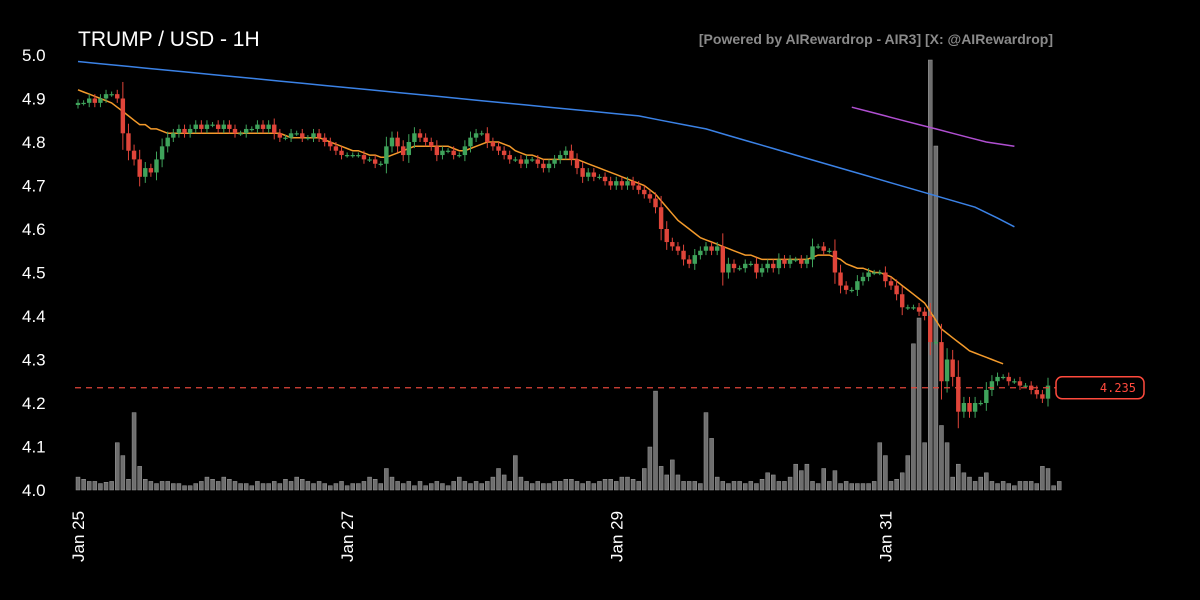  Describe the element at coordinates (34, 273) in the screenshot. I see `y-tick-label: 4.5` at that location.